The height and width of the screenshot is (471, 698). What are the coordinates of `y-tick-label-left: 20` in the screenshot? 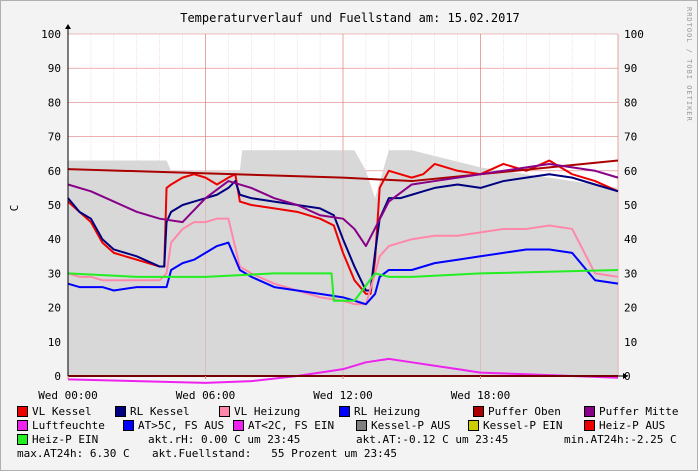 It's located at (54, 308).